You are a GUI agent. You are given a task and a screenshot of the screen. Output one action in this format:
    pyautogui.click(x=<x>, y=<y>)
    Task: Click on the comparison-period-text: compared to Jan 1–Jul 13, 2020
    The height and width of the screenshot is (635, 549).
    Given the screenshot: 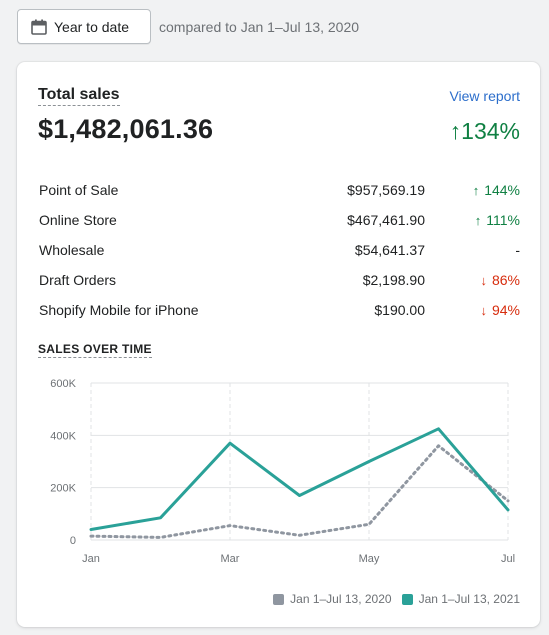 What is the action you would take?
    pyautogui.click(x=259, y=26)
    